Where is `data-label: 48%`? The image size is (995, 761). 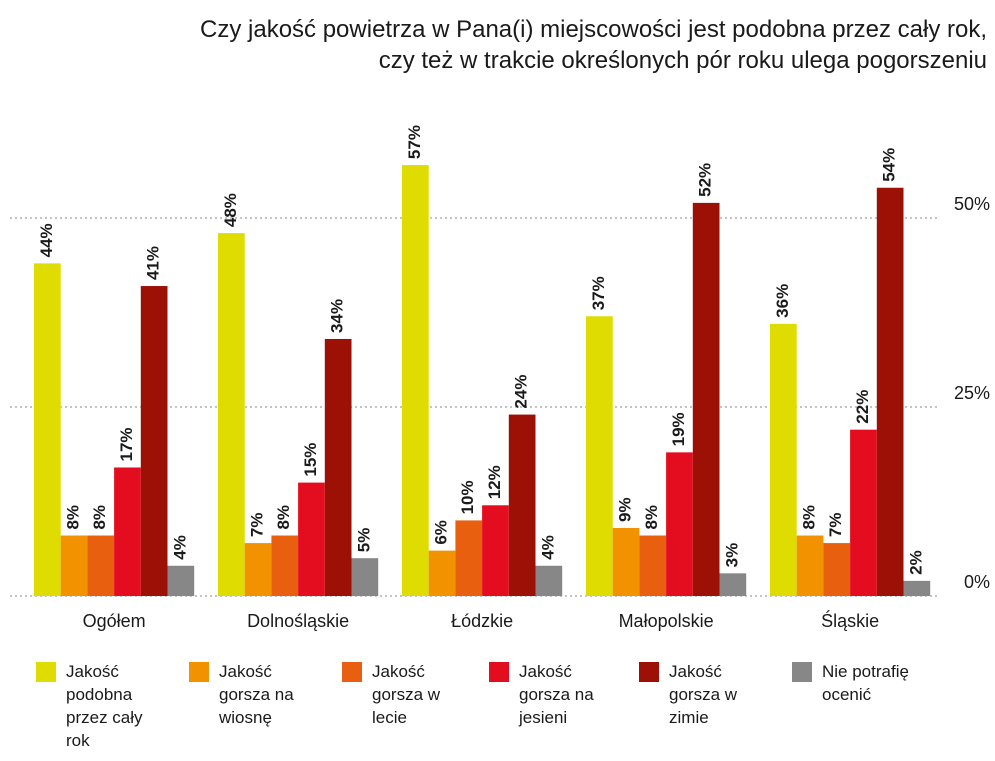
data-label: 48% is located at coordinates (230, 210).